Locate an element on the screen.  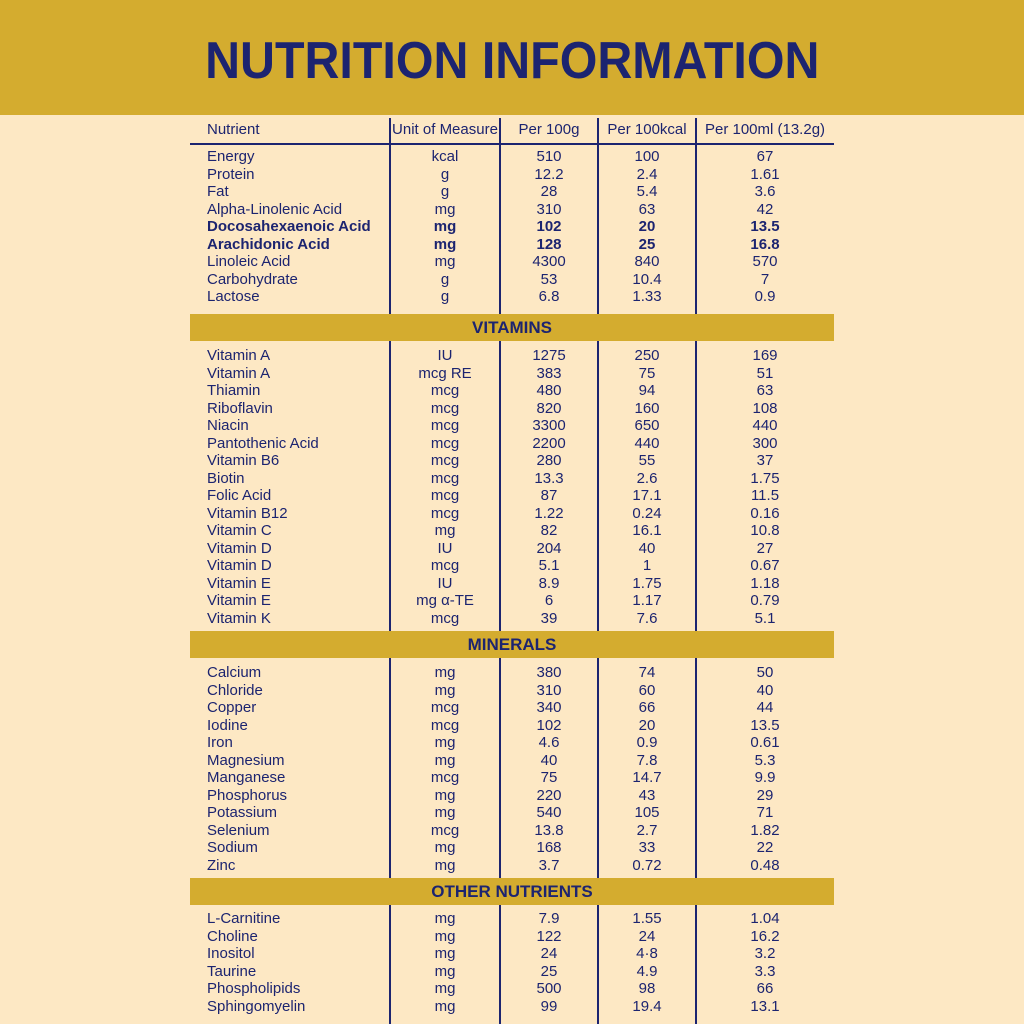
per-100g-cell: 340 is located at coordinates (549, 707).